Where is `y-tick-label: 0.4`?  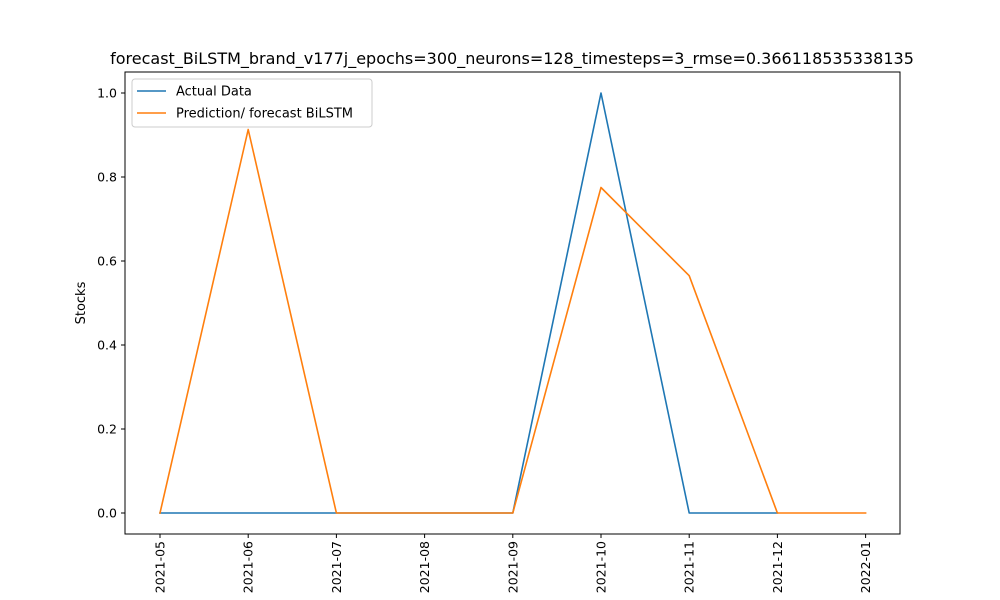
y-tick-label: 0.4 is located at coordinates (107, 345).